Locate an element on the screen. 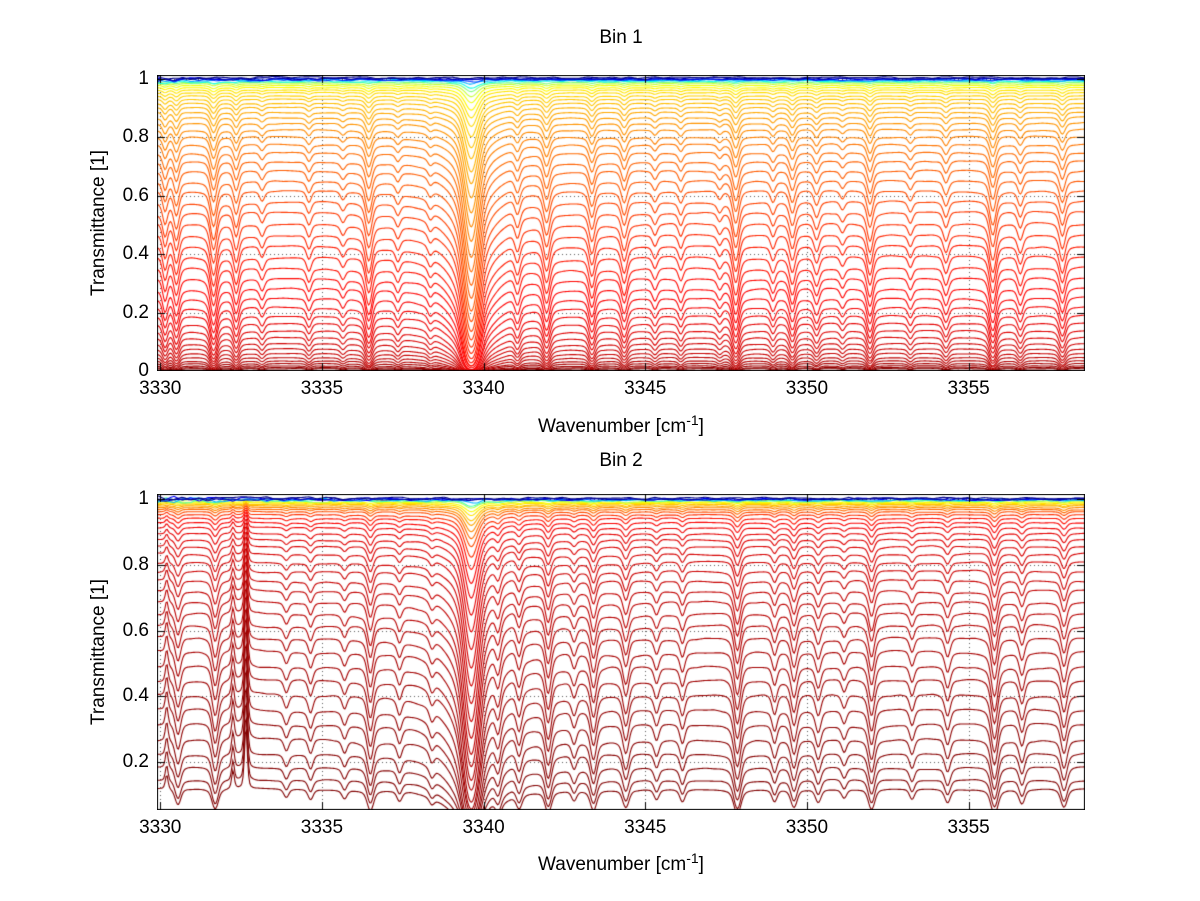  x-axis-label-bin1: Wavenumber [cm-1] is located at coordinates (621, 425).